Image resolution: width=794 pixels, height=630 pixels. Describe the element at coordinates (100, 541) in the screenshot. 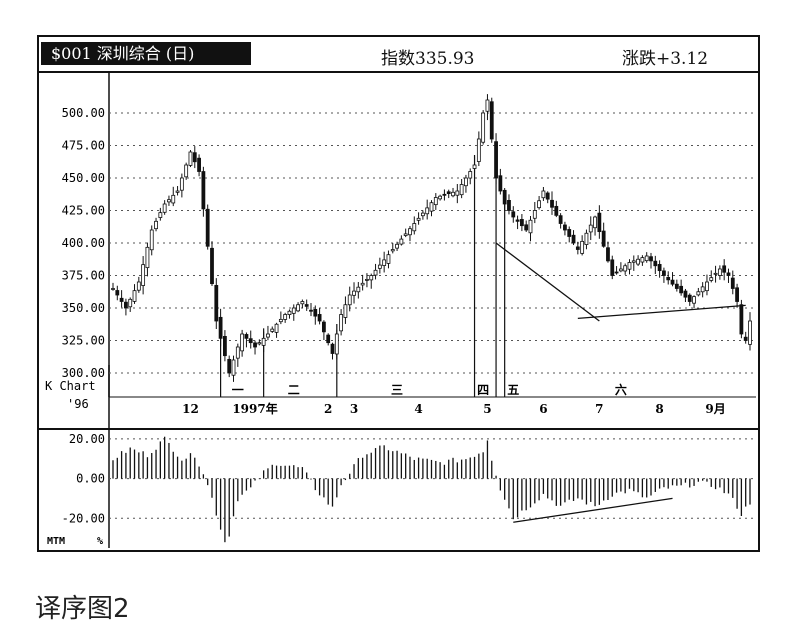

I see `mtm-unit: %` at that location.